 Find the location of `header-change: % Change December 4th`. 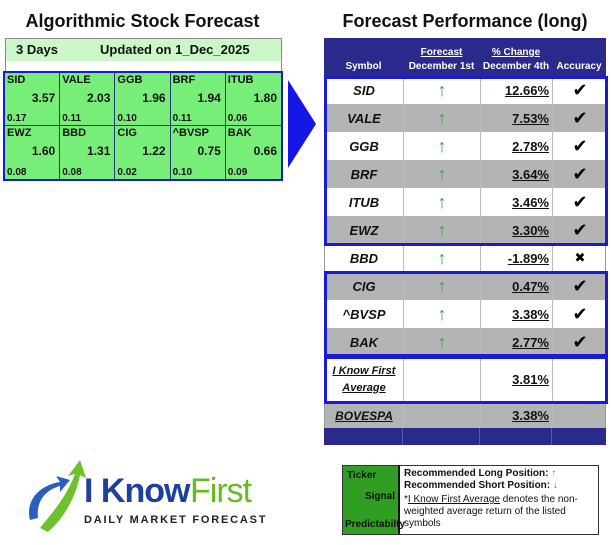

header-change: % Change December 4th is located at coordinates (516, 57).